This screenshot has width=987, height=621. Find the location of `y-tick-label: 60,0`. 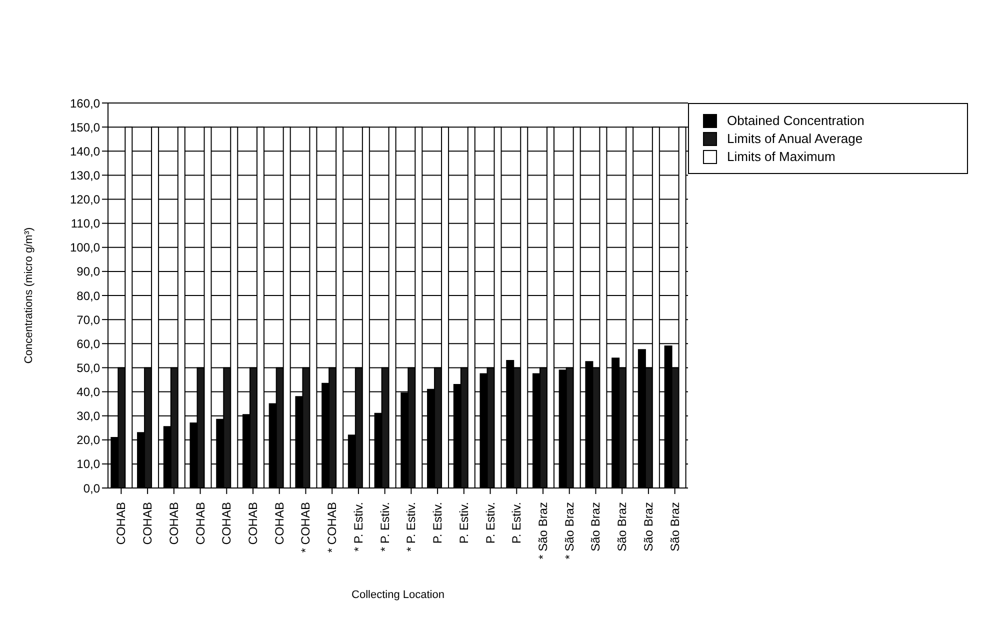

y-tick-label: 60,0 is located at coordinates (88, 343).